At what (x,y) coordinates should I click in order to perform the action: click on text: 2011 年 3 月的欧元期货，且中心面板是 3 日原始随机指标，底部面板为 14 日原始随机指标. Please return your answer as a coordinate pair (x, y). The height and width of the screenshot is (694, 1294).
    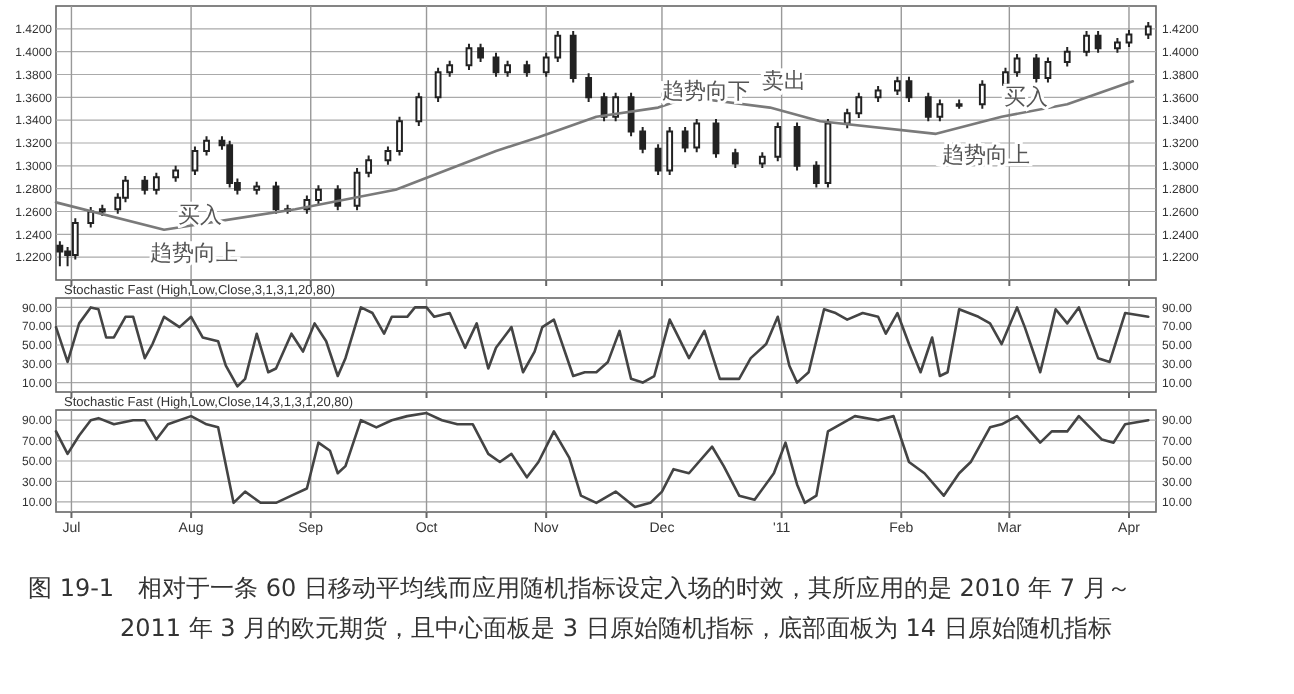
    Looking at the image, I should click on (616, 628).